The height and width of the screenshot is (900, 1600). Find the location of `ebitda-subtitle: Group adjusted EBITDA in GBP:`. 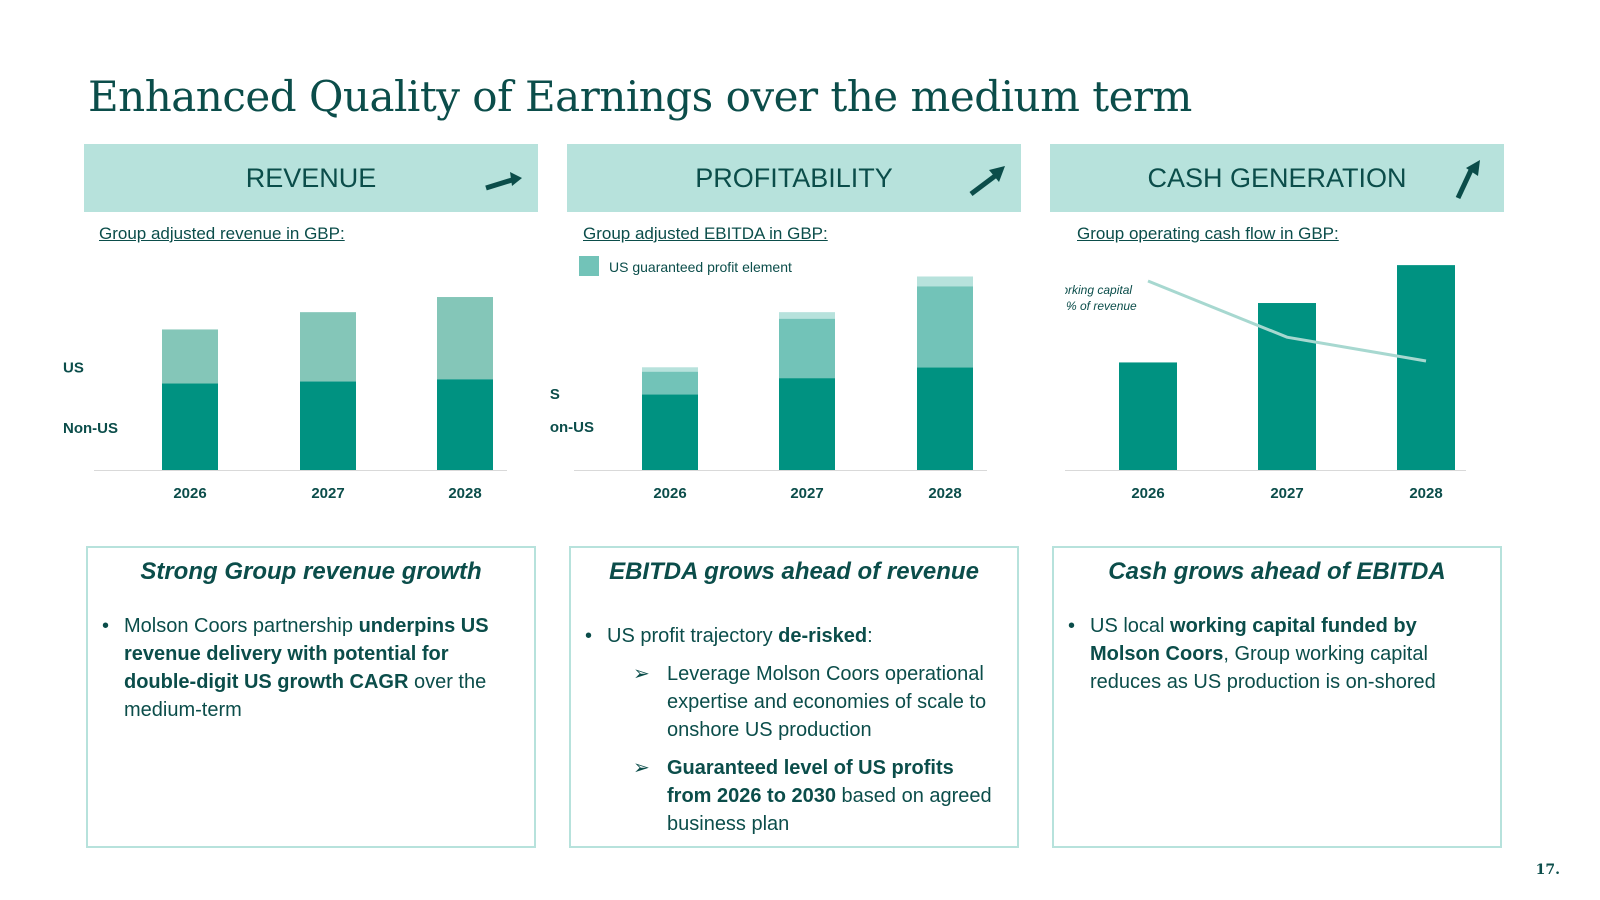

ebitda-subtitle: Group adjusted EBITDA in GBP: is located at coordinates (705, 233).